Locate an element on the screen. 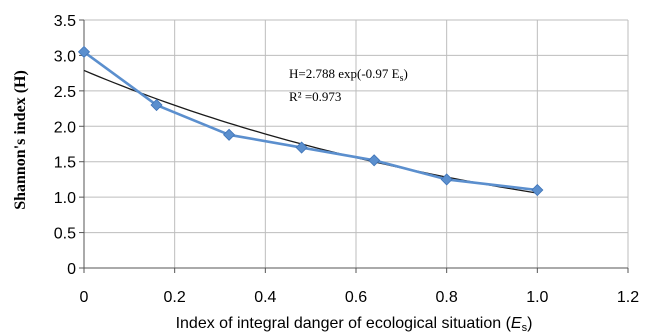 Image resolution: width=646 pixels, height=334 pixels. y-tick-label: 0.5 is located at coordinates (65, 234).